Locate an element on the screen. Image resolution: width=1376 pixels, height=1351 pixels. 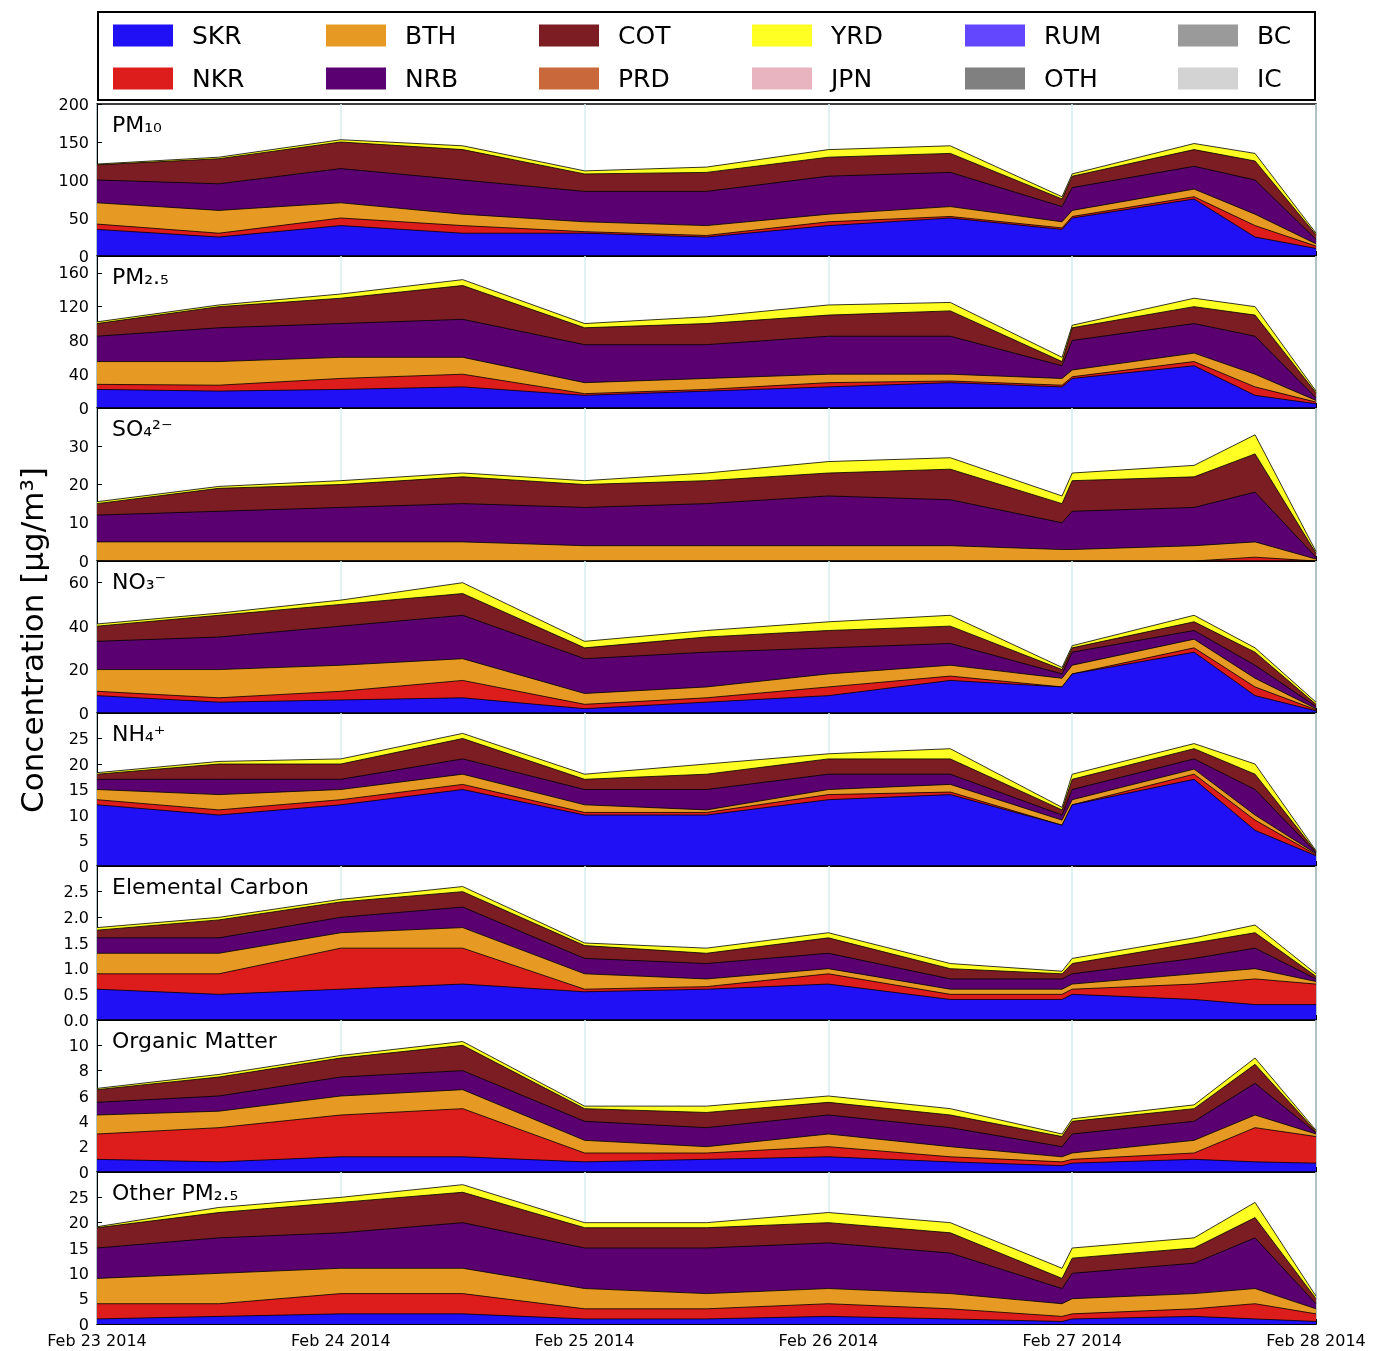
y-tick-label: 0.5 is located at coordinates (76, 994).